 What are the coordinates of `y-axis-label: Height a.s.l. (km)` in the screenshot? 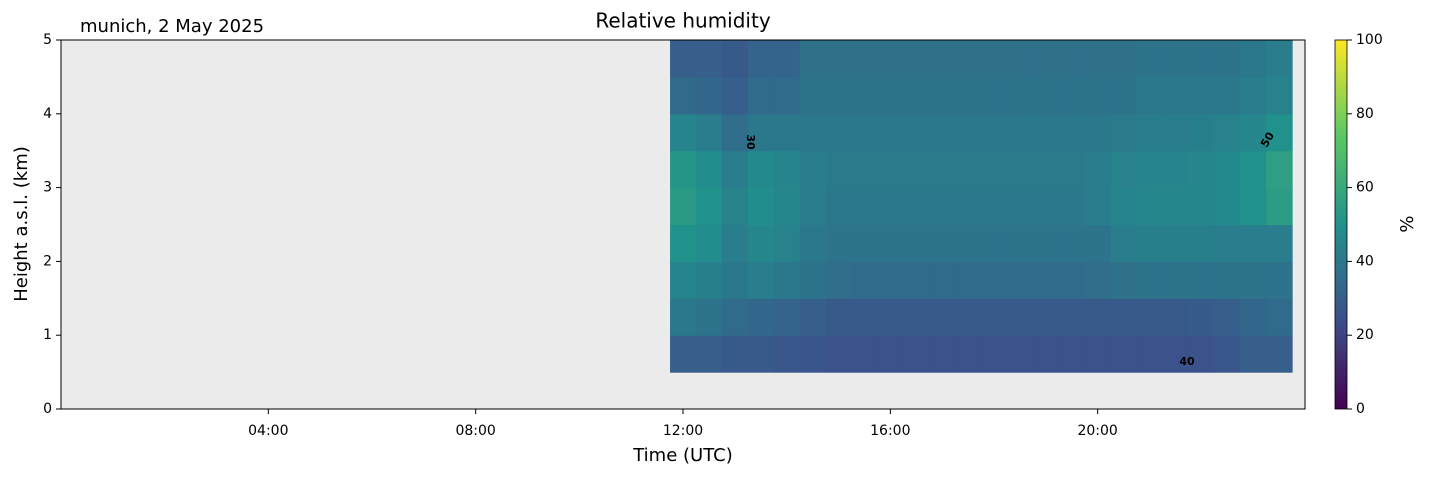 It's located at (21, 224).